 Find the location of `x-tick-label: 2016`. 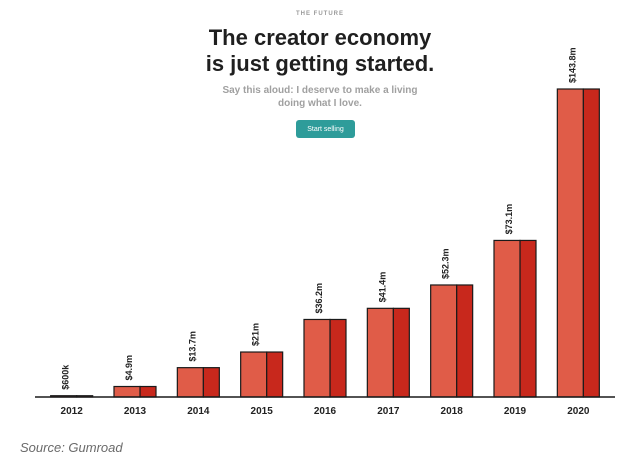

x-tick-label: 2016 is located at coordinates (325, 411).